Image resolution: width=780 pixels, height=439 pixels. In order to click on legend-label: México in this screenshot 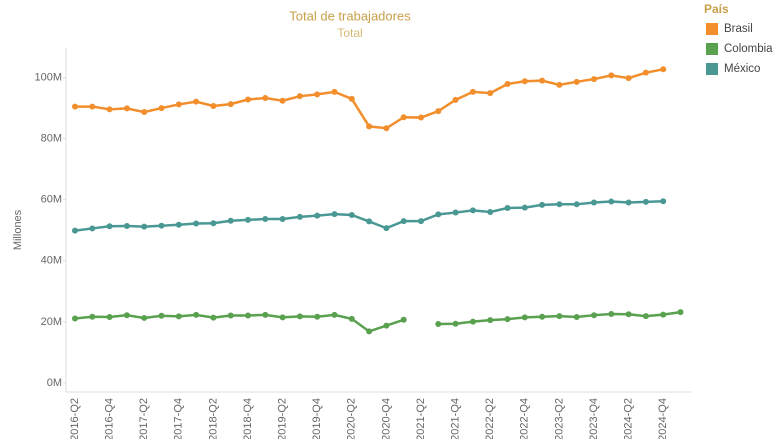, I will do `click(742, 69)`.